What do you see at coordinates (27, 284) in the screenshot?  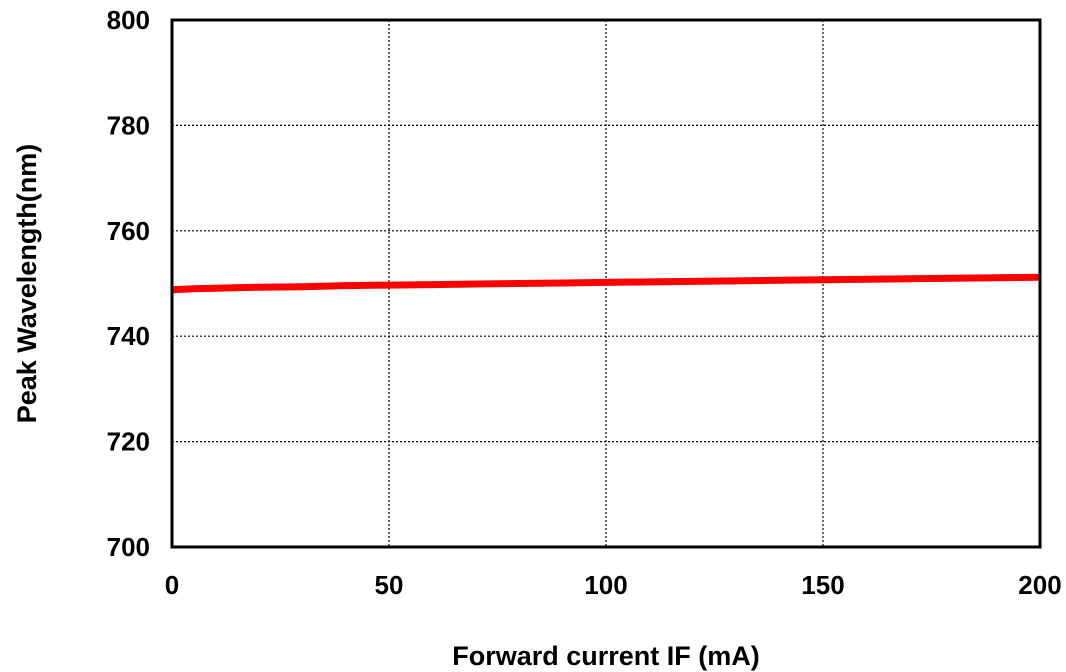 I see `y-axis-title: Peak Wavelength(nm)` at bounding box center [27, 284].